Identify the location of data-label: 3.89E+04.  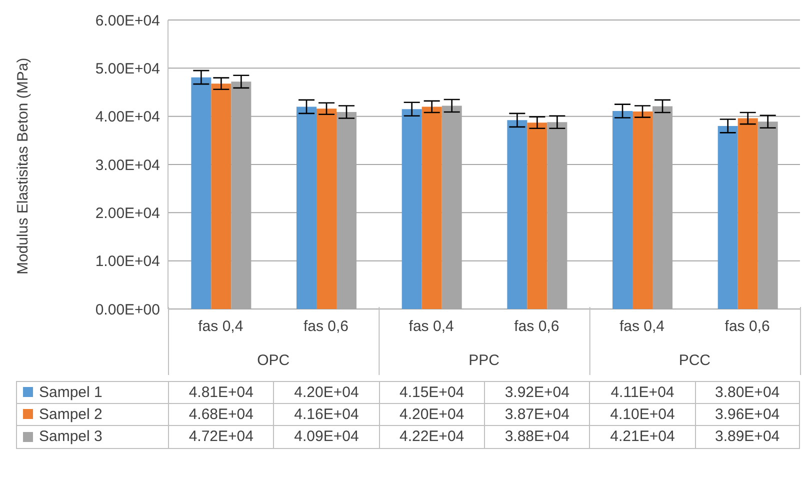
(747, 437).